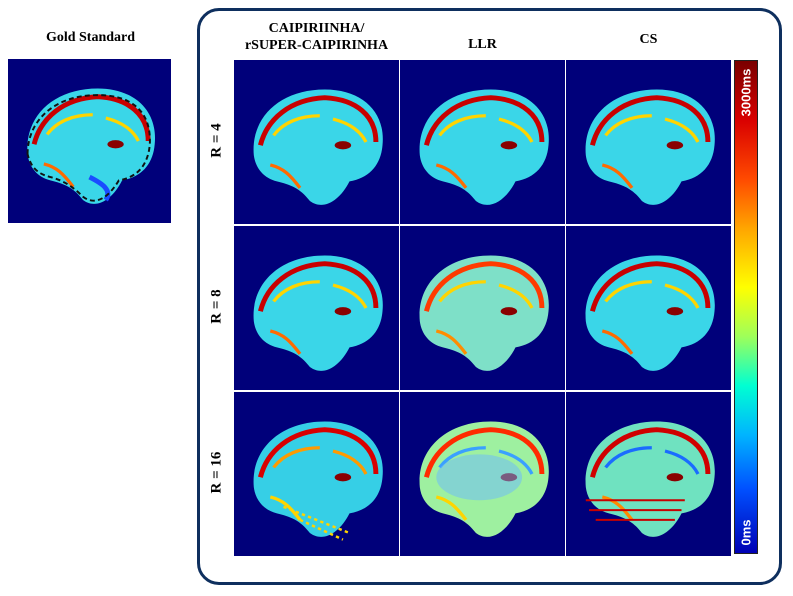 This screenshot has width=793, height=596. I want to click on gold-standard-image, so click(89, 141).